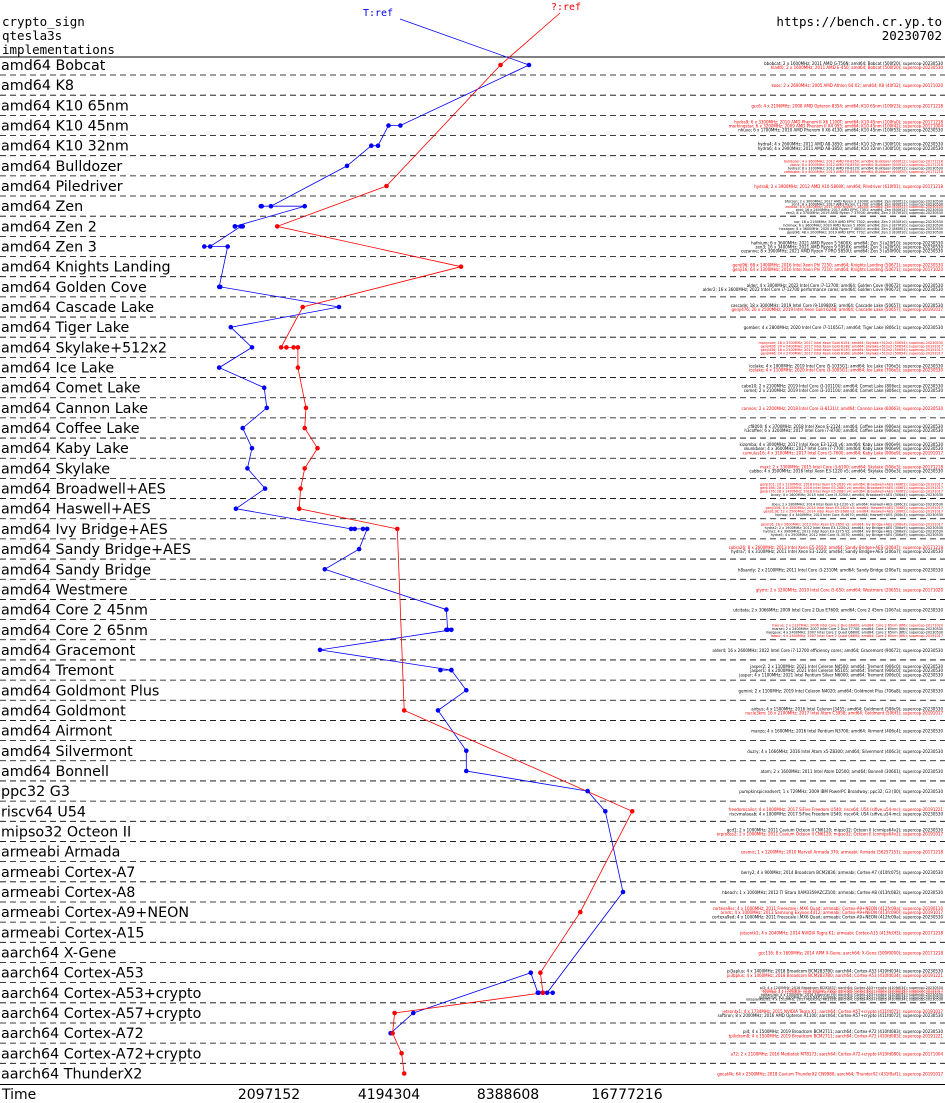 The image size is (945, 1103). Describe the element at coordinates (32, 35) in the screenshot. I see `header-implementation: qtesla3s` at that location.